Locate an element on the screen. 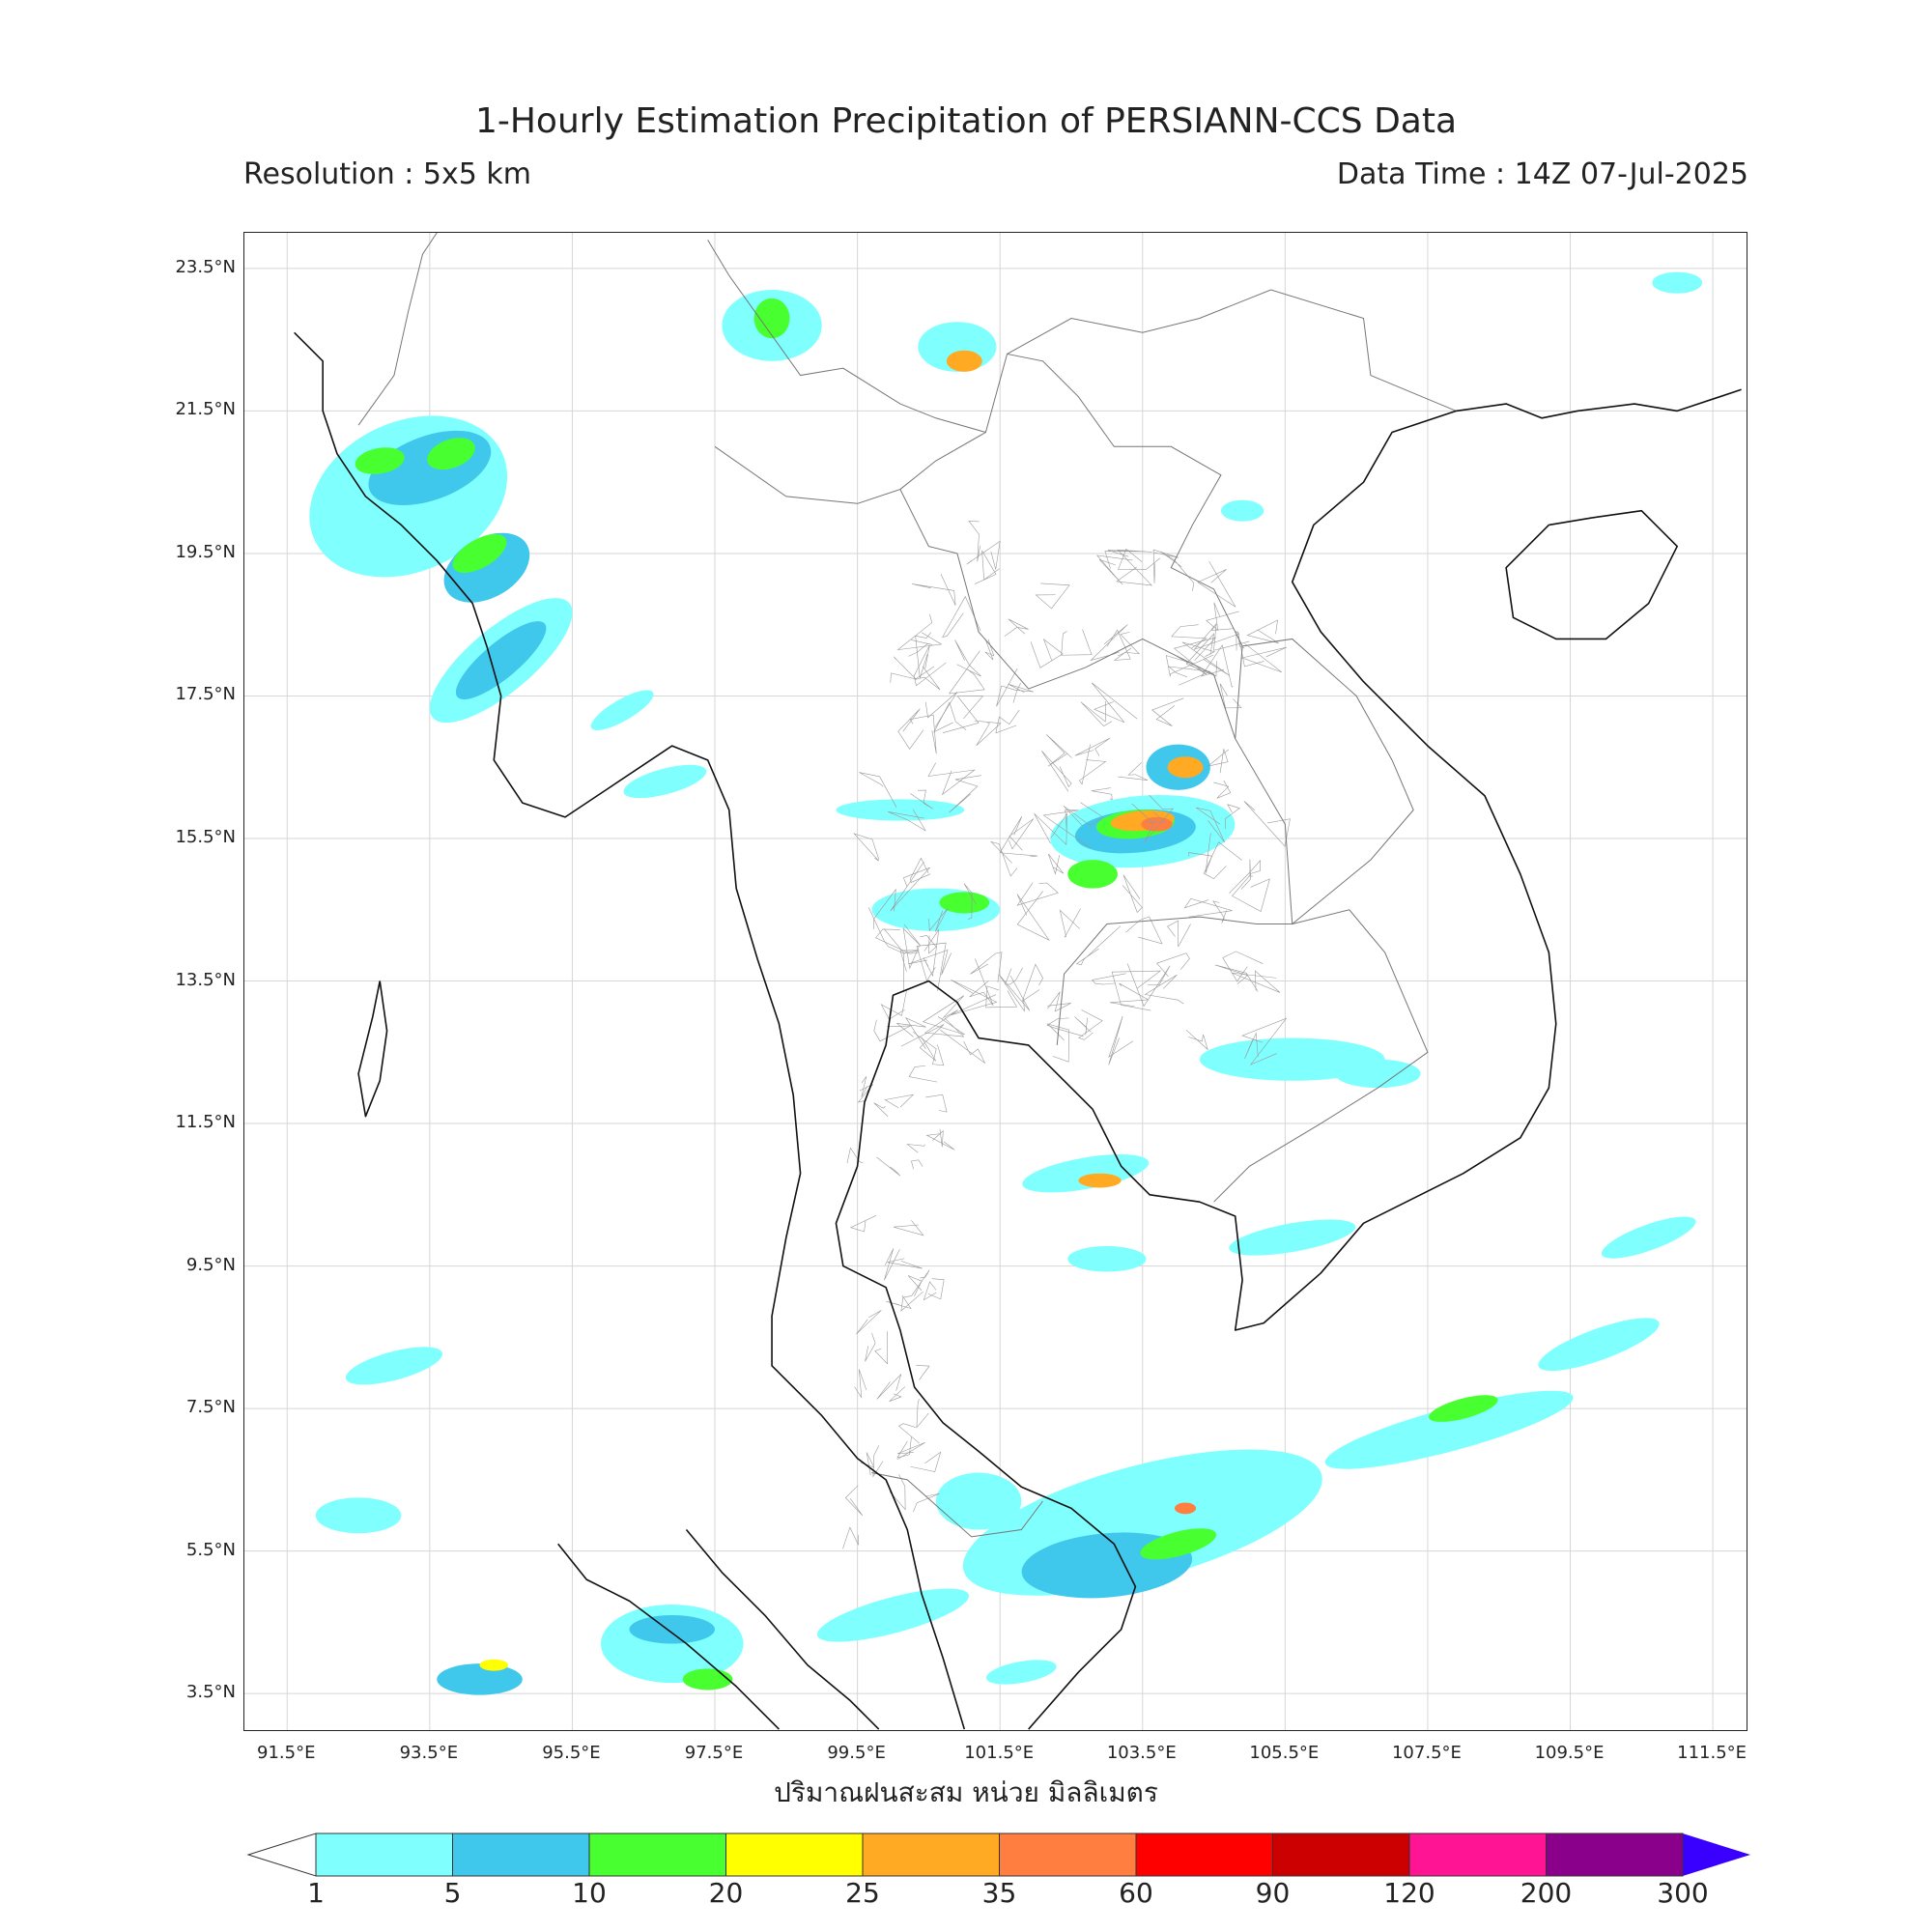 Image resolution: width=1932 pixels, height=1932 pixels. lat-tick-label: 23.5°N is located at coordinates (205, 266).